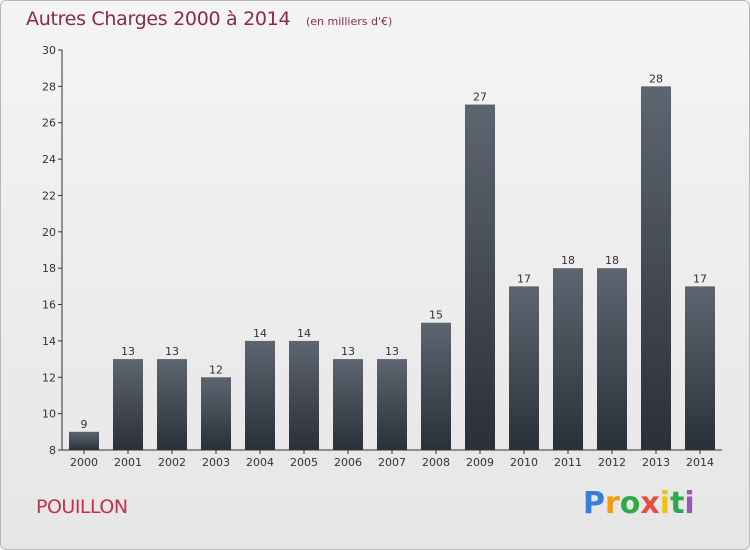 The height and width of the screenshot is (550, 750). Describe the element at coordinates (82, 507) in the screenshot. I see `commune-name: POUILLON` at that location.